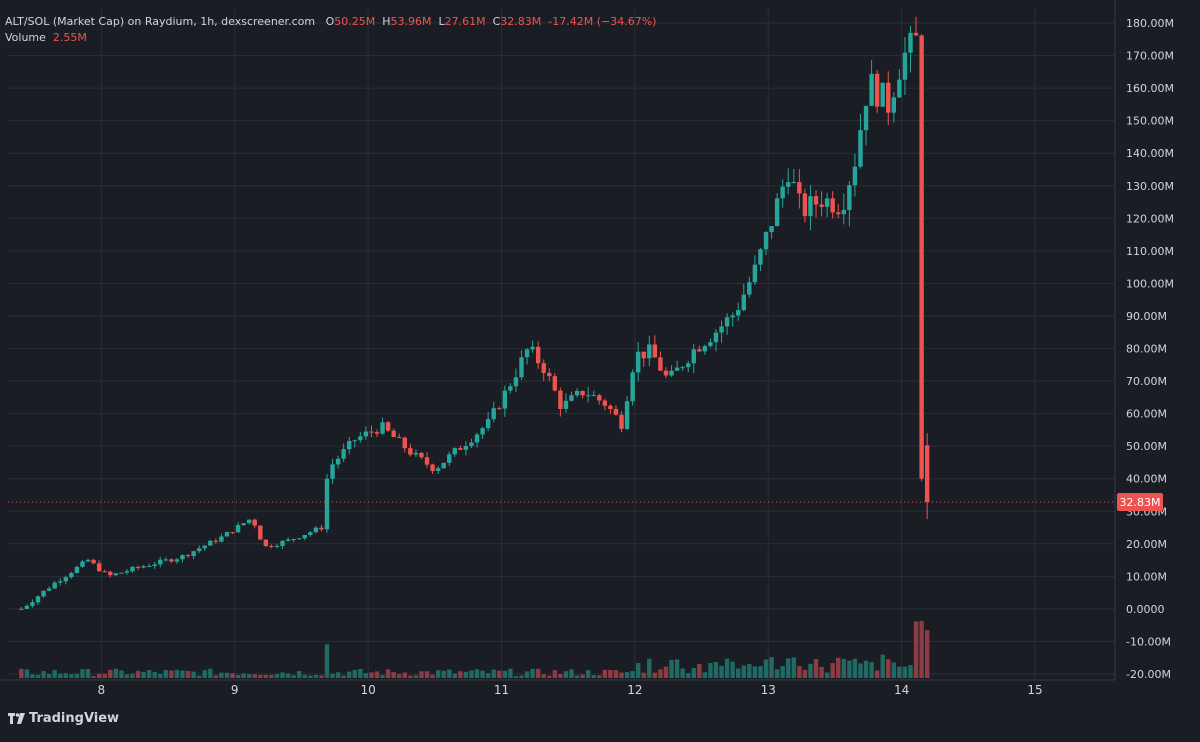  What do you see at coordinates (1146, 446) in the screenshot?
I see `price-axis-tick: 50.00M` at bounding box center [1146, 446].